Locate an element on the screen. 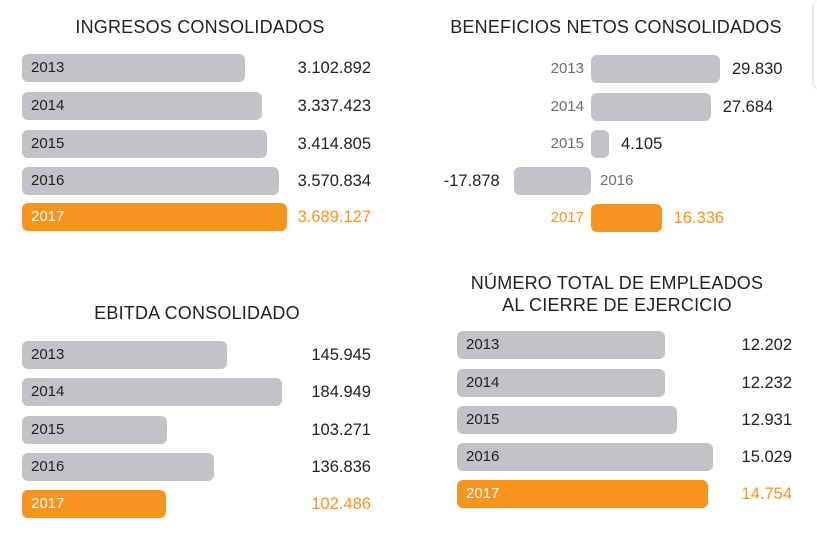 The image size is (817, 543). bar-value-label: 184.949 is located at coordinates (341, 392).